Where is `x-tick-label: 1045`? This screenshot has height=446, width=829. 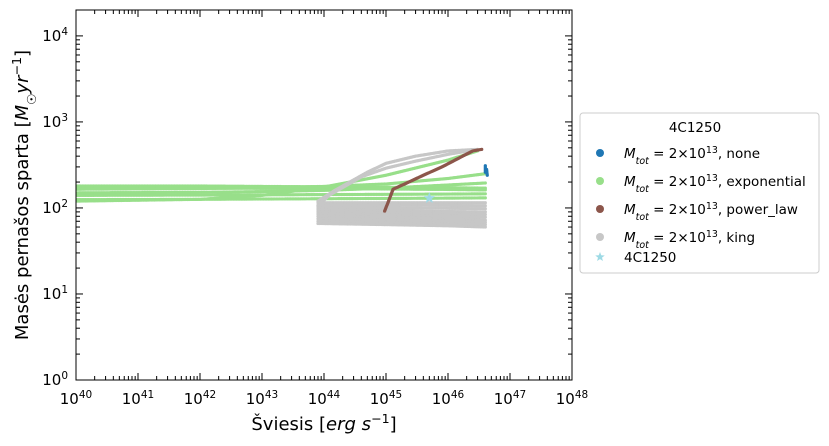
x-tick-label: 1045 is located at coordinates (386, 398).